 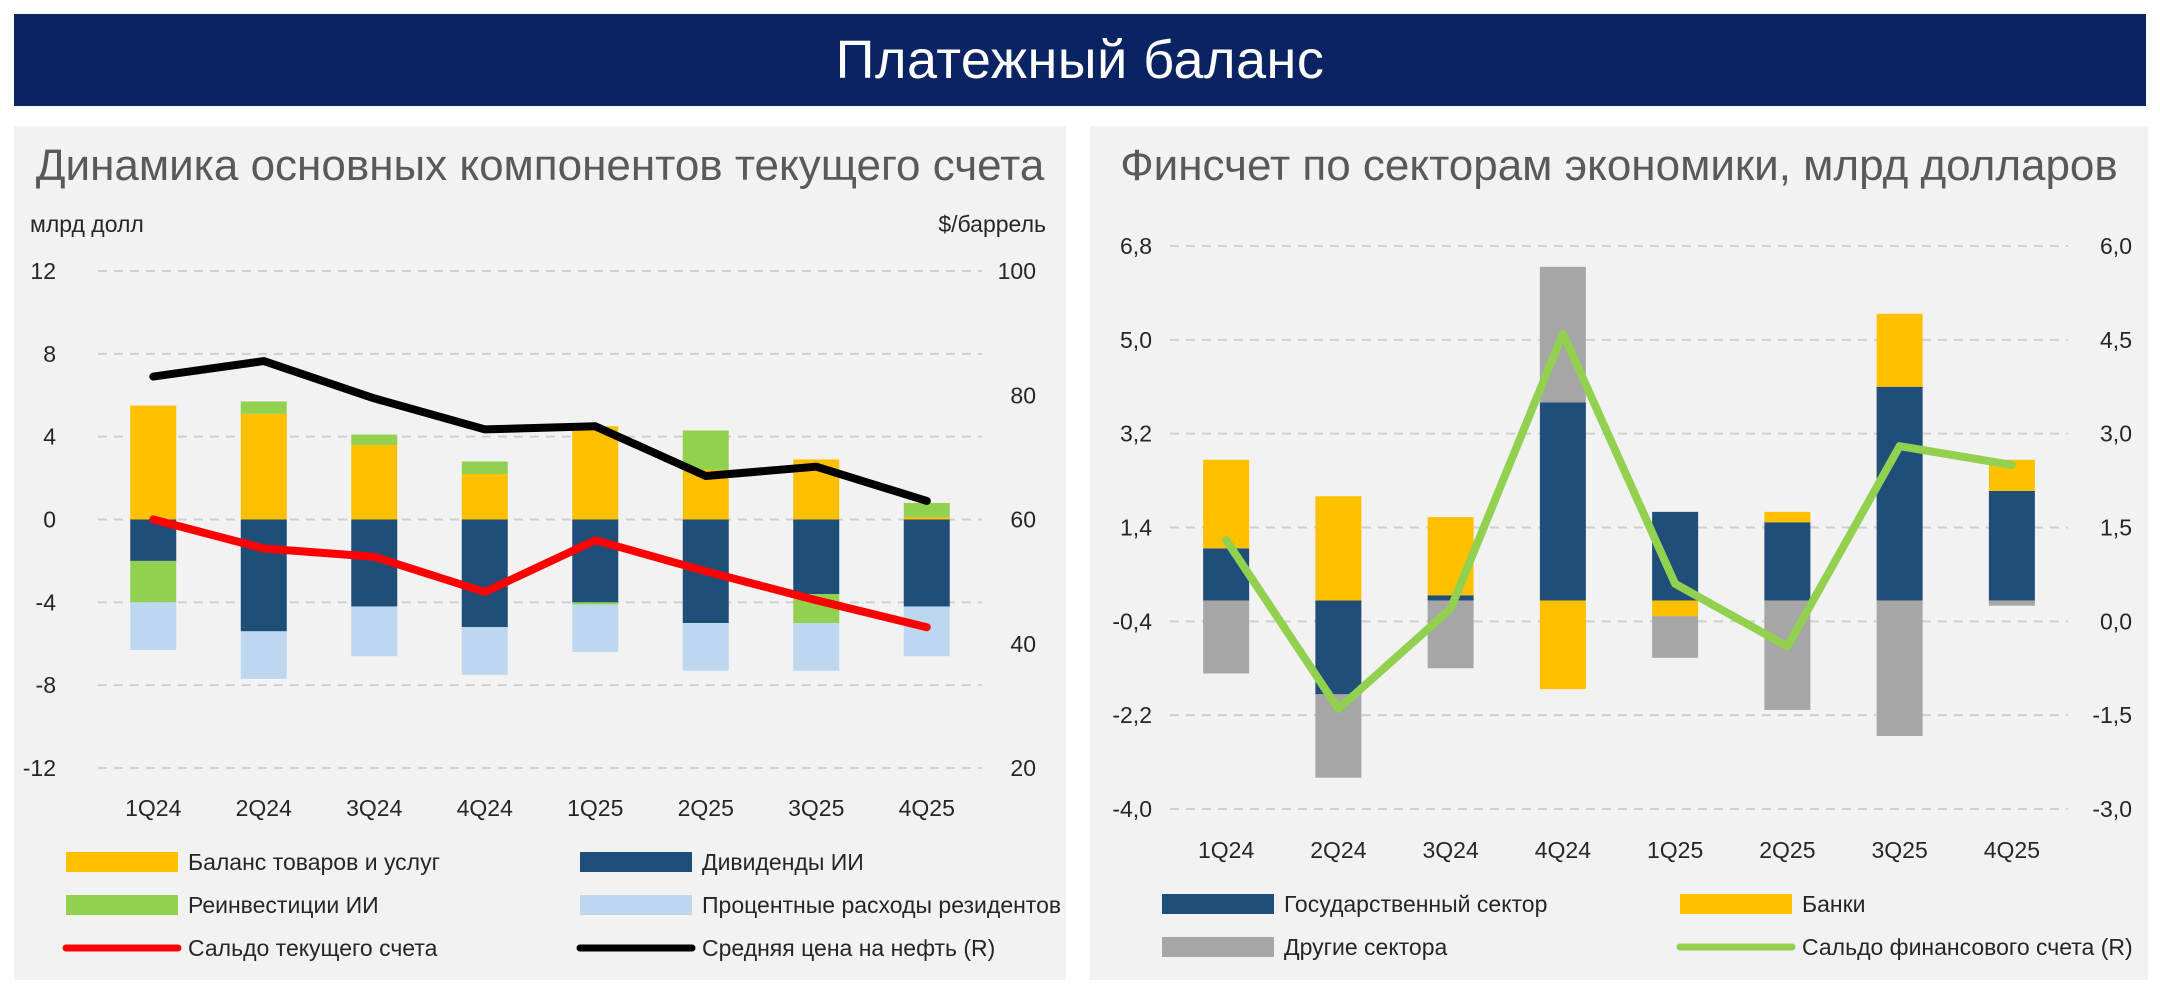 I want to click on bar-банки-4q24, so click(x=1562, y=645).